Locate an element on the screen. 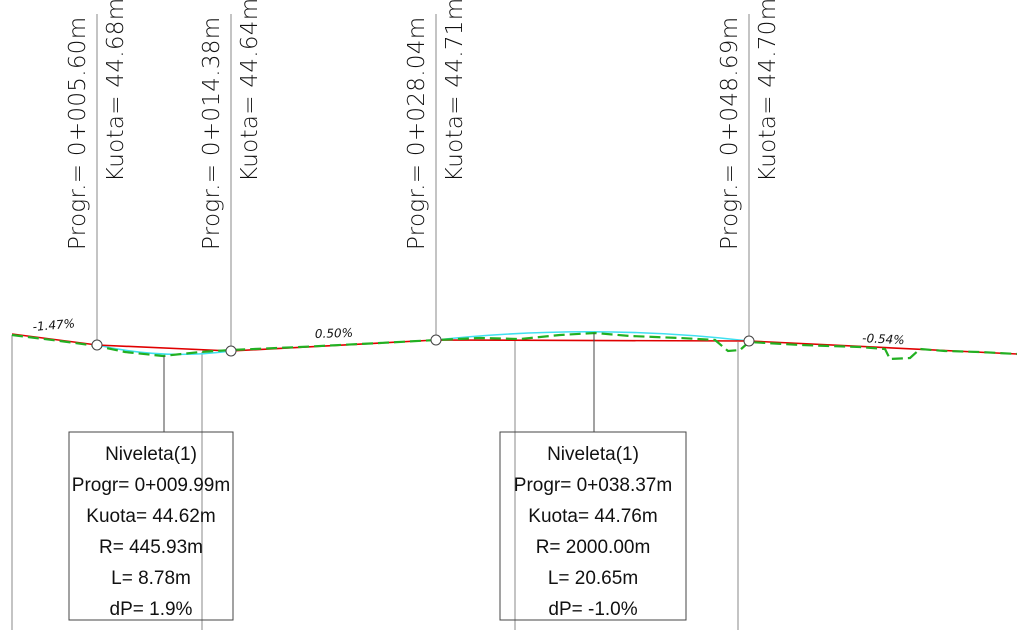  curve-info-2-progr: Progr= 0+038.37m is located at coordinates (593, 485).